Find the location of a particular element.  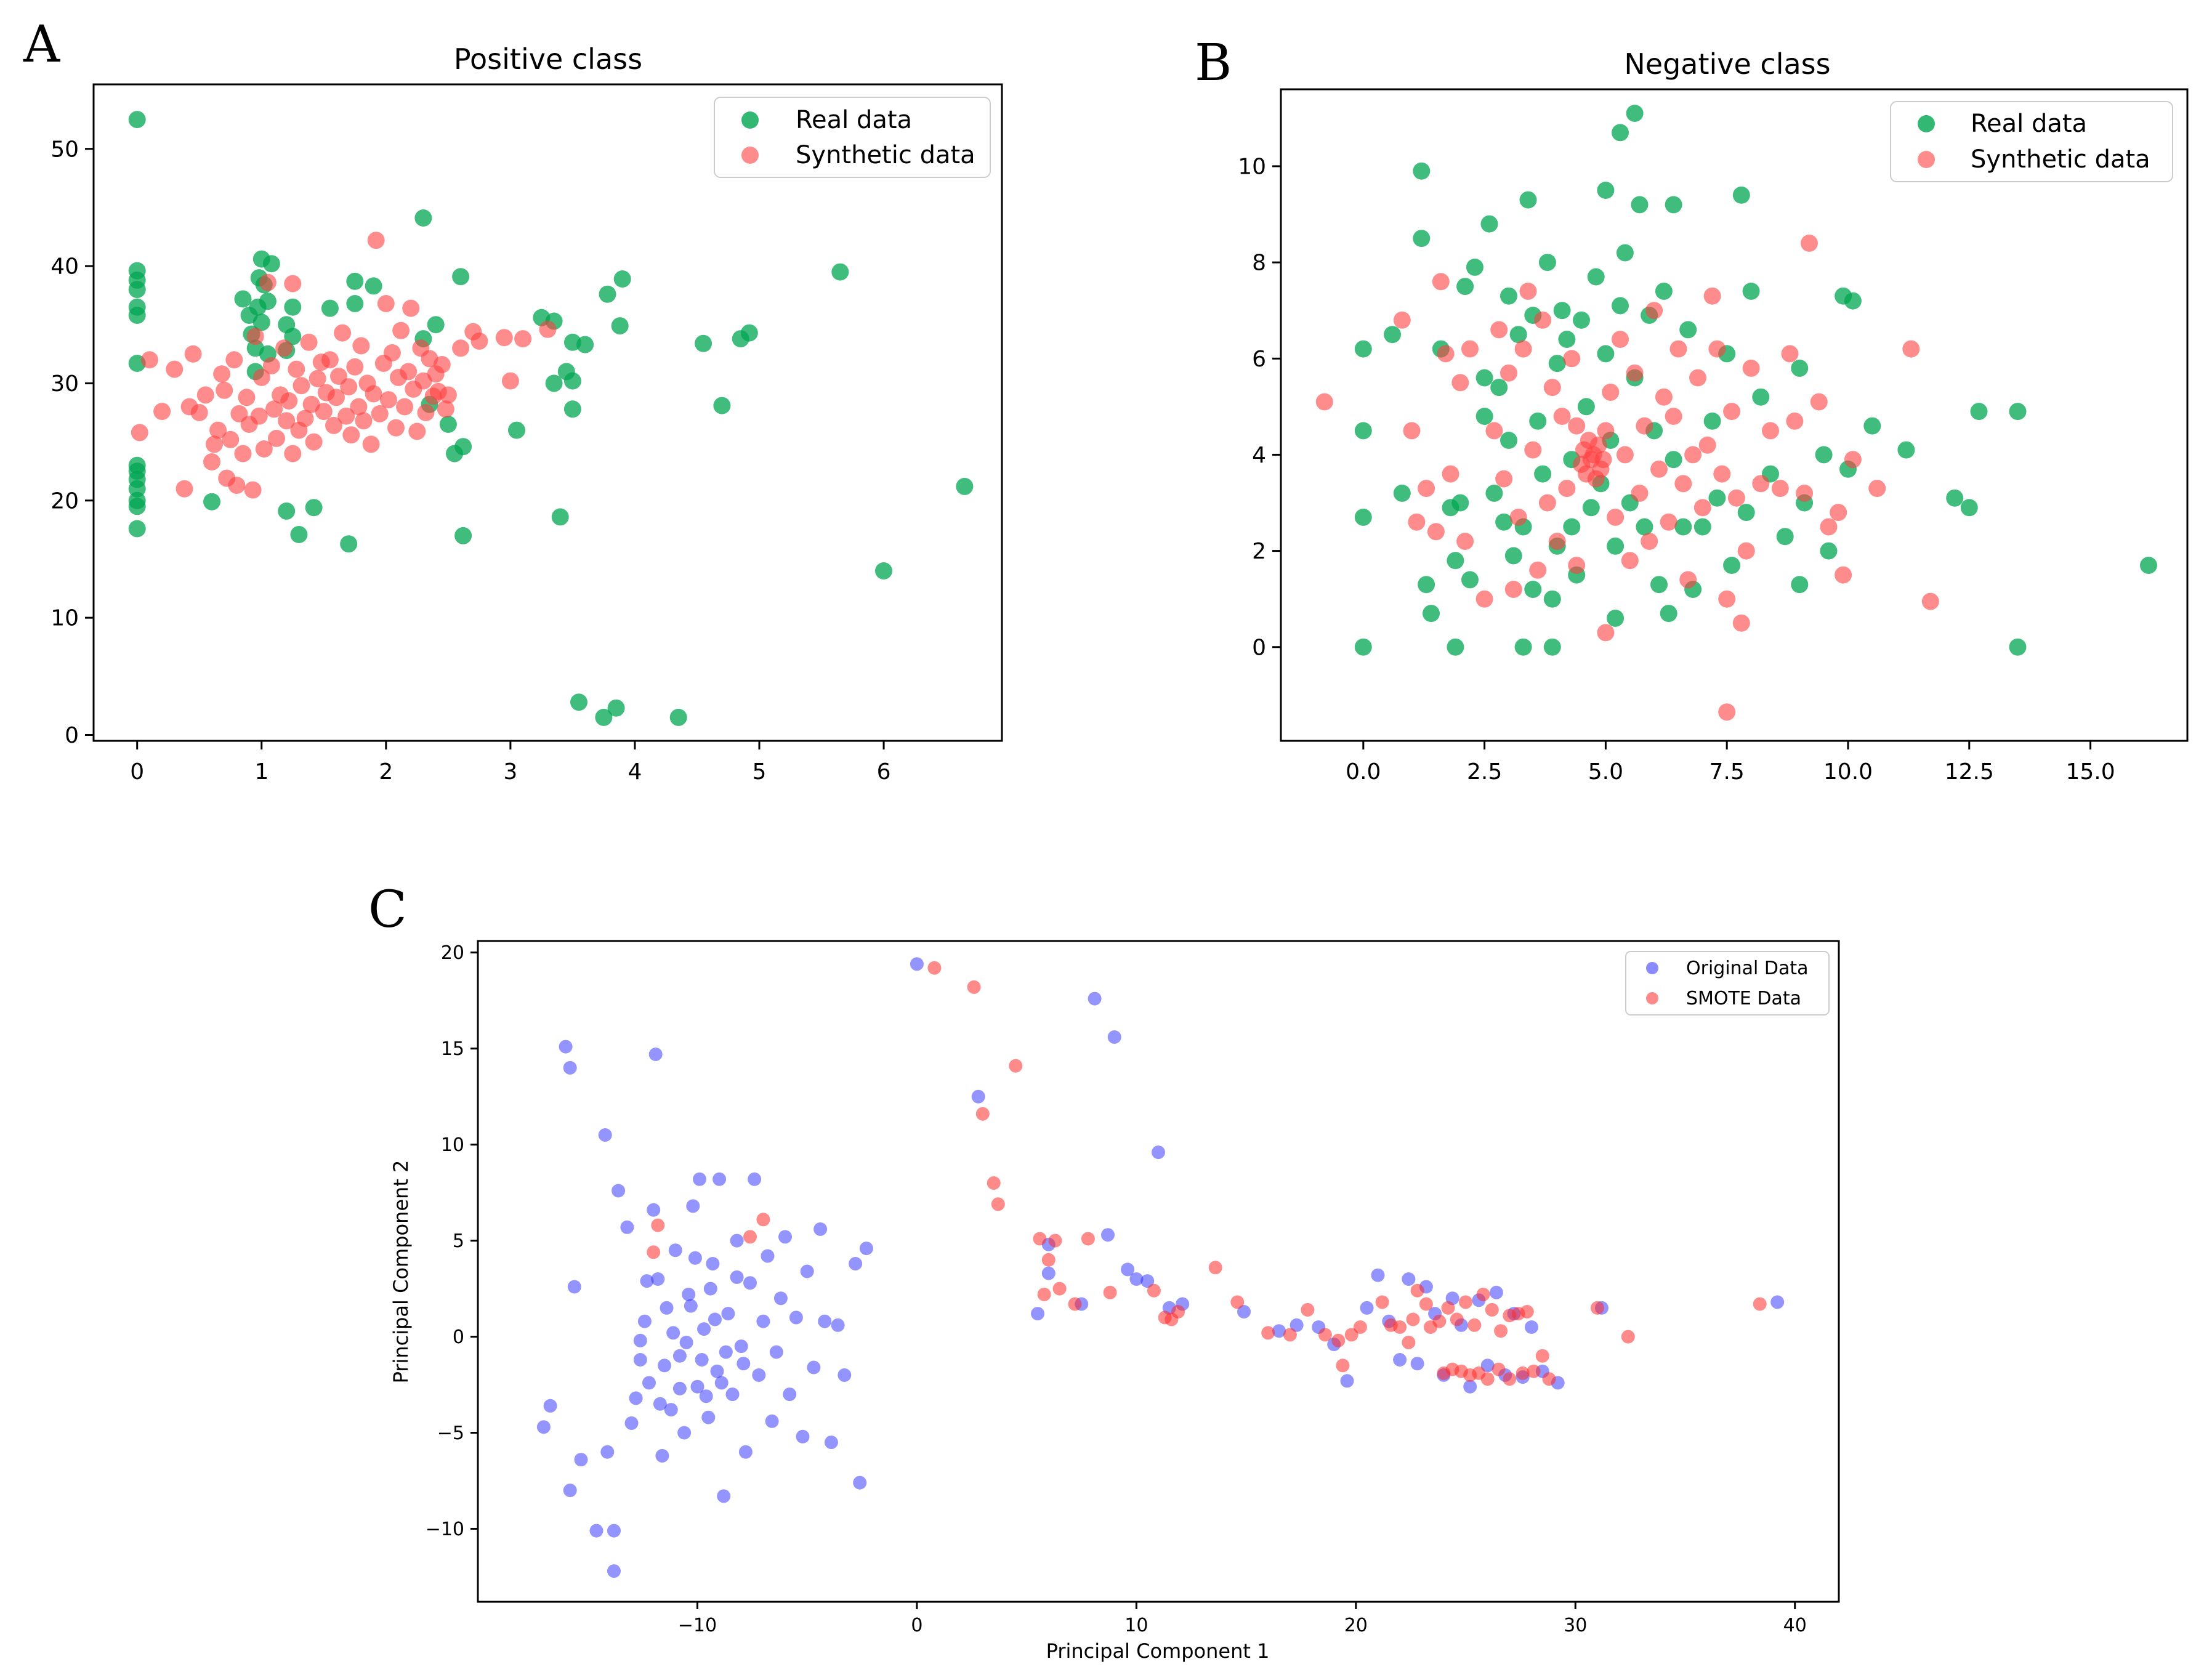

panel-a-legend-box is located at coordinates (852, 137).